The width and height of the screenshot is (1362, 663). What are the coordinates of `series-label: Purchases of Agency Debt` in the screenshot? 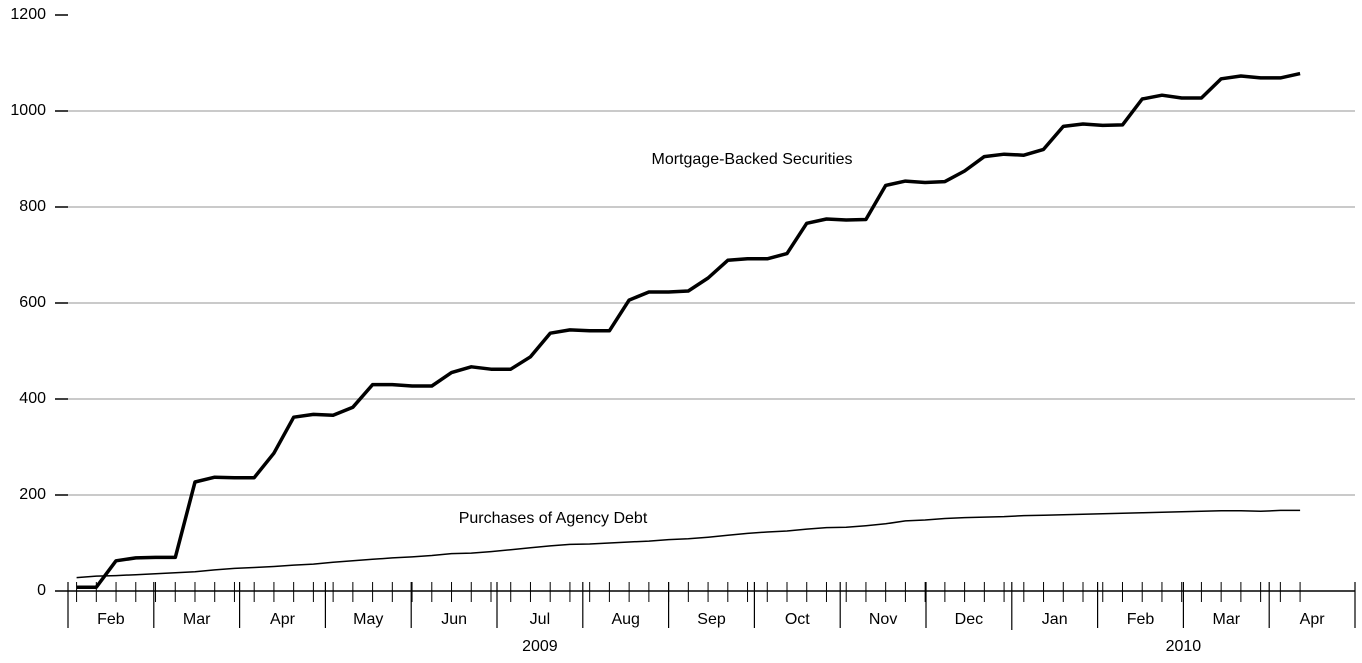 It's located at (553, 518).